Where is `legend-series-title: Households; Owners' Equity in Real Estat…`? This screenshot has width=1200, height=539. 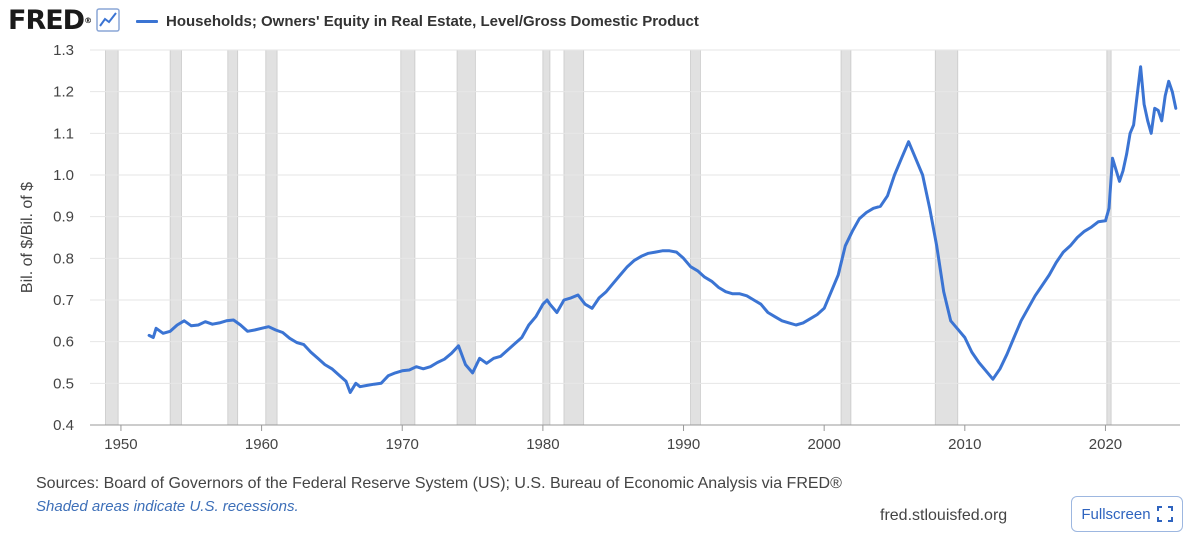
legend-series-title: Households; Owners' Equity in Real Estat… is located at coordinates (432, 21).